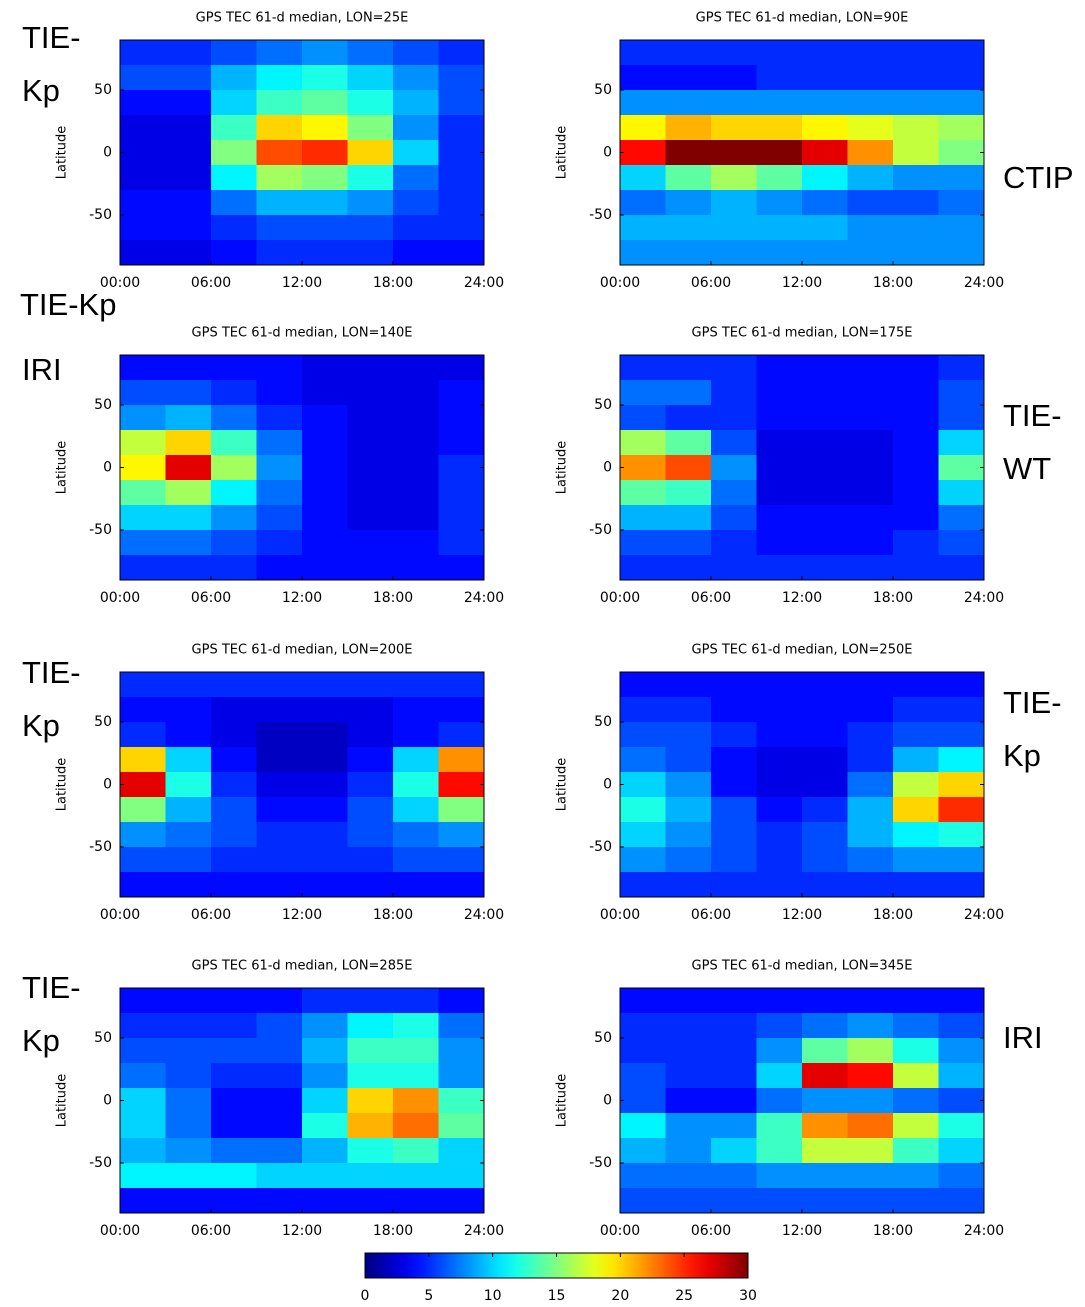 This screenshot has width=1085, height=1307. What do you see at coordinates (51, 672) in the screenshot?
I see `side-label: TIE-` at bounding box center [51, 672].